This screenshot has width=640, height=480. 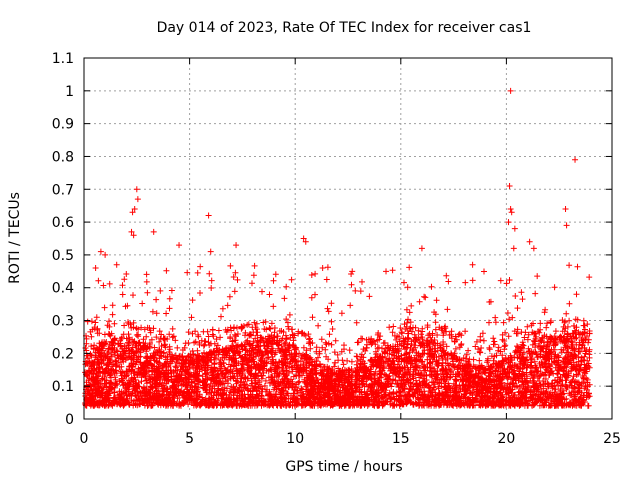 I want to click on y-tick-label: 0, so click(x=69, y=420).